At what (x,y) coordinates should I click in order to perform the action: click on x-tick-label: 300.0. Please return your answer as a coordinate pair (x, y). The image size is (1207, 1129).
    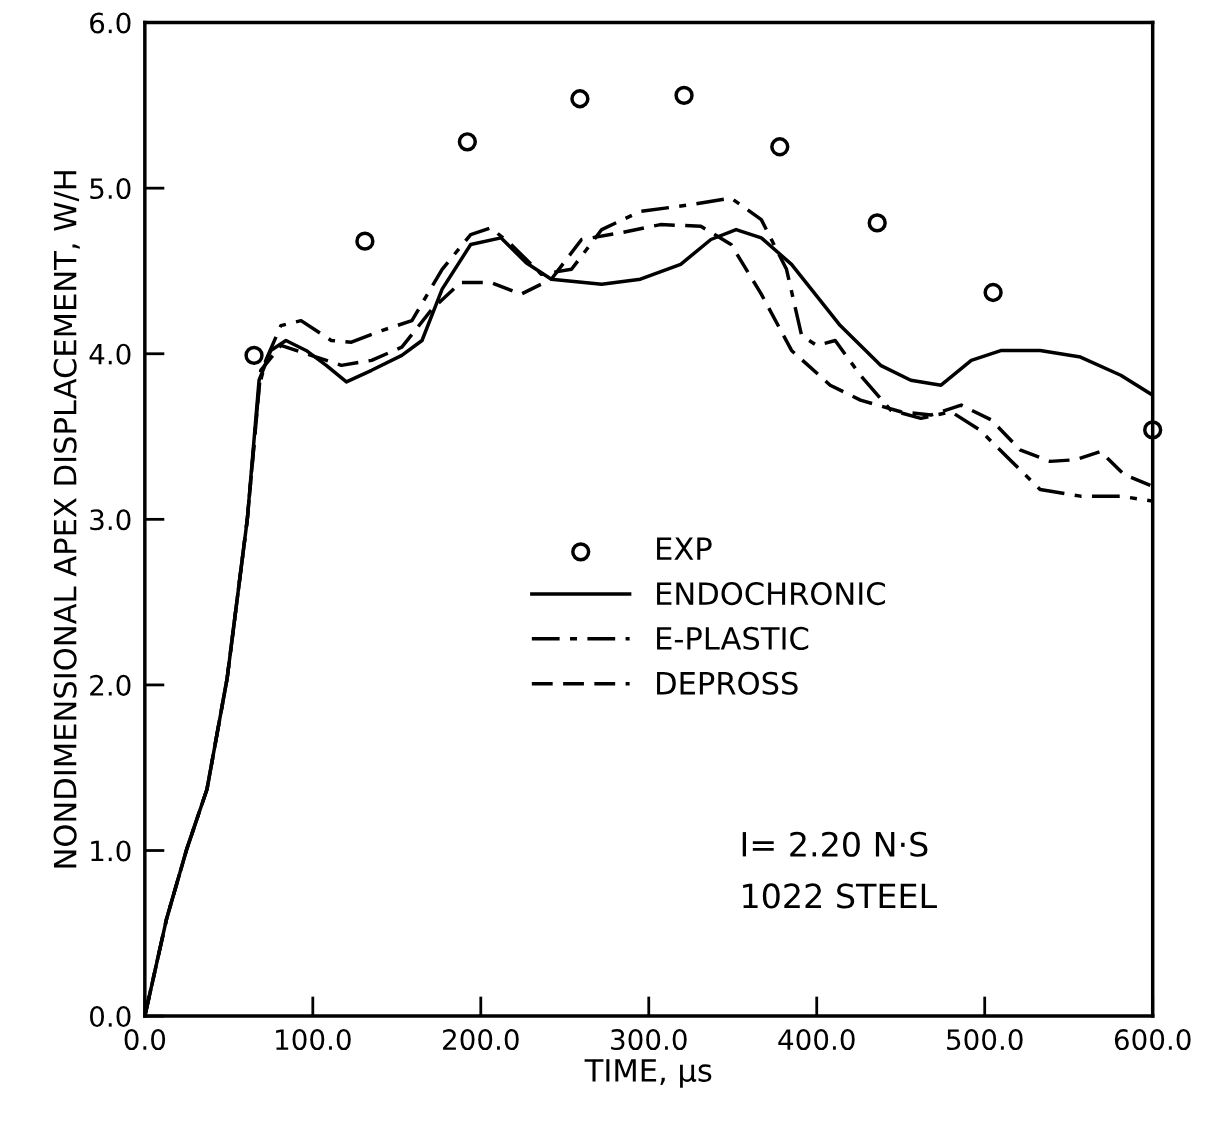
    Looking at the image, I should click on (649, 1040).